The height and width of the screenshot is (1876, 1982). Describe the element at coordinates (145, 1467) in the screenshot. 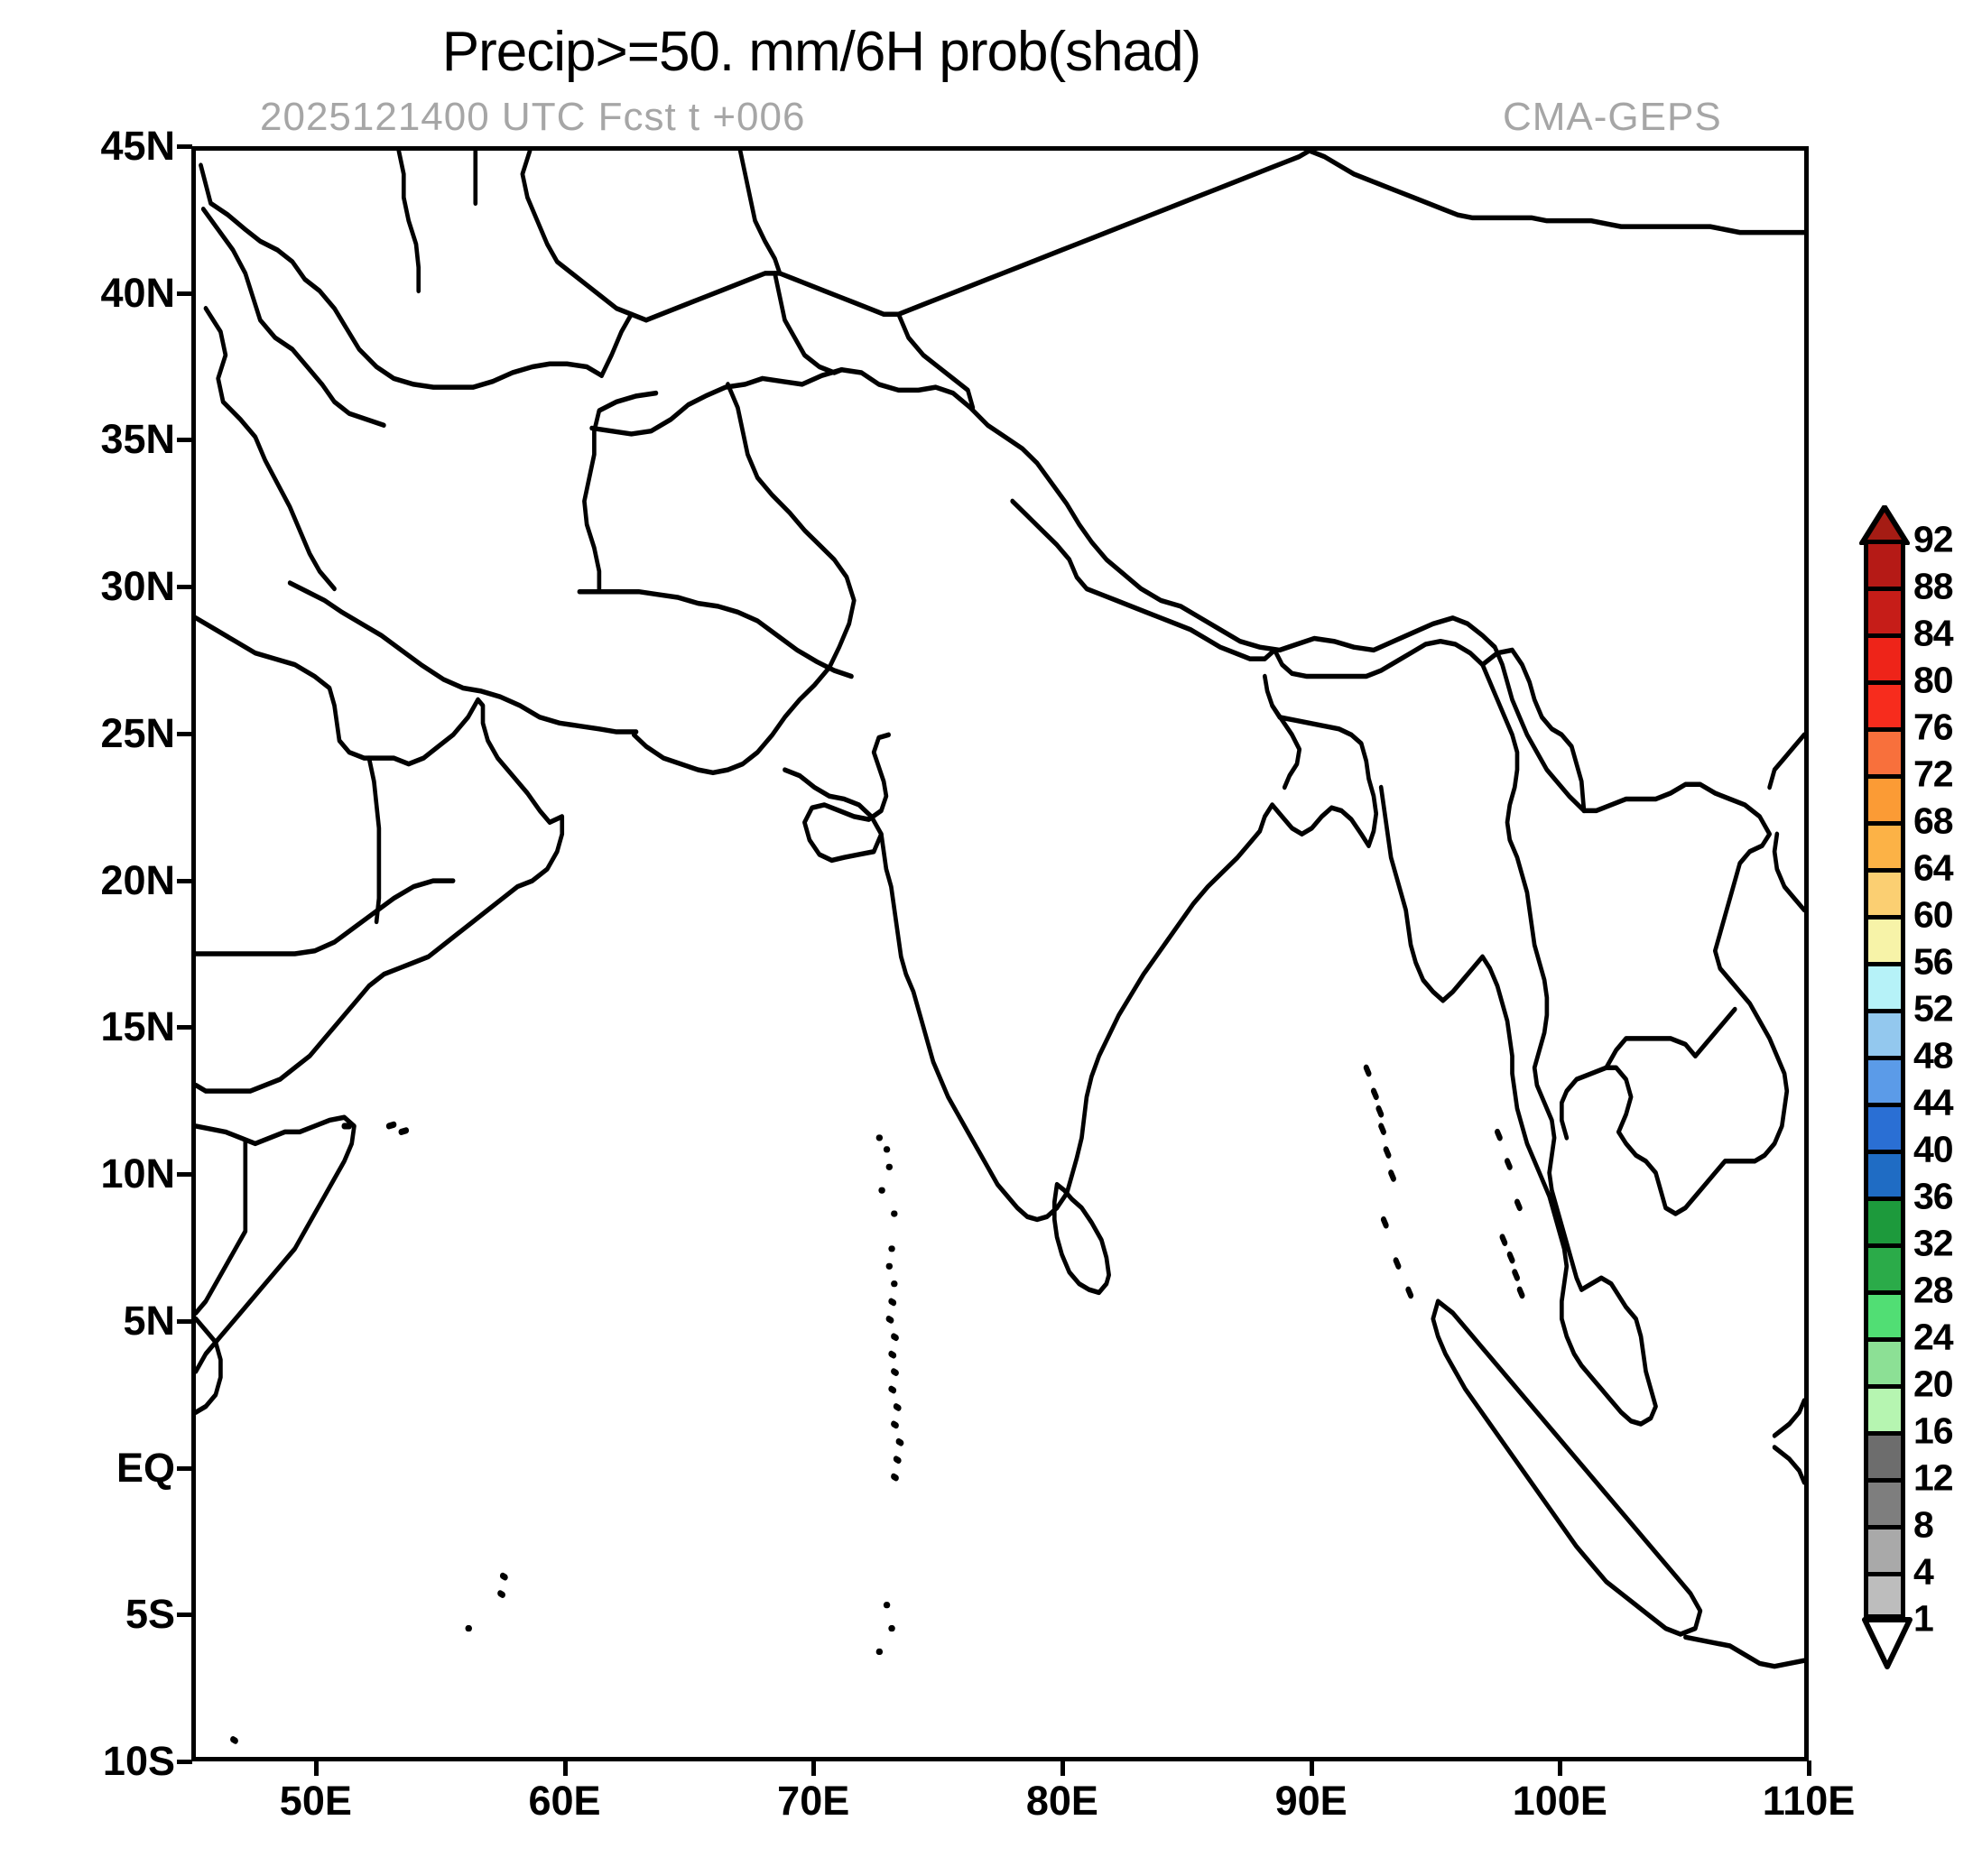

I see `y-axis-tick-label: EQ` at that location.